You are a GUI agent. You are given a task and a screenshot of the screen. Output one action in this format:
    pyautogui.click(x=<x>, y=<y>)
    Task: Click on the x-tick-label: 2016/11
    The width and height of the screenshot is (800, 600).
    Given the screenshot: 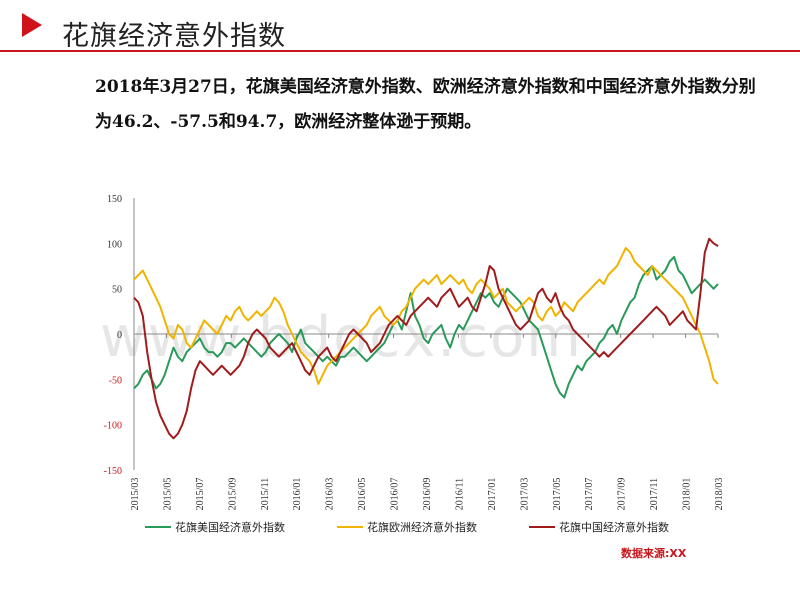 What is the action you would take?
    pyautogui.click(x=459, y=494)
    